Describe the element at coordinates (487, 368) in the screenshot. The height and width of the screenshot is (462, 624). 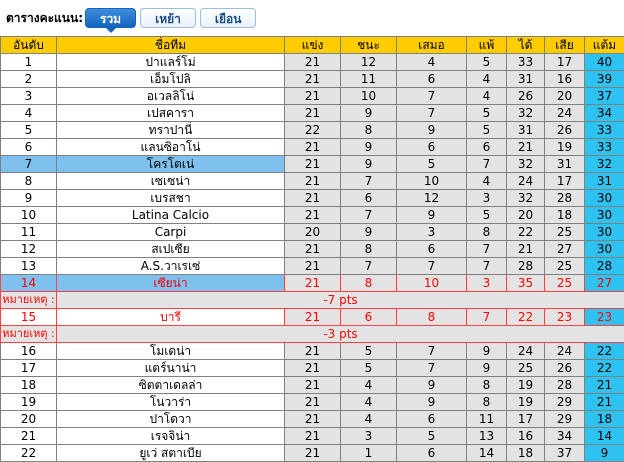
I see `cell-lost: 9` at that location.